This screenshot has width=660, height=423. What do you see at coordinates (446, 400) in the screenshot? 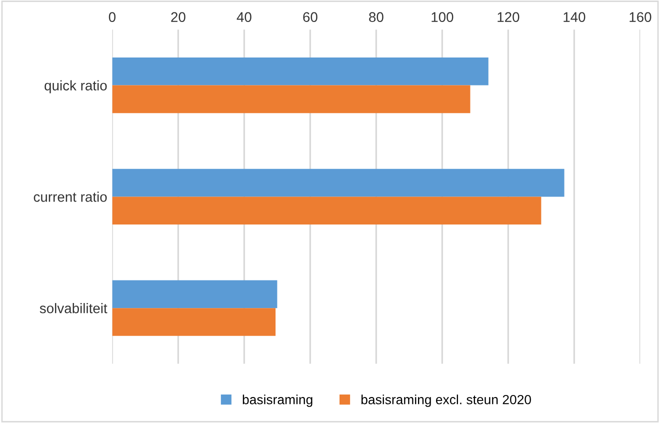
I see `legend-label: basisraming excl. steun 2020` at bounding box center [446, 400].